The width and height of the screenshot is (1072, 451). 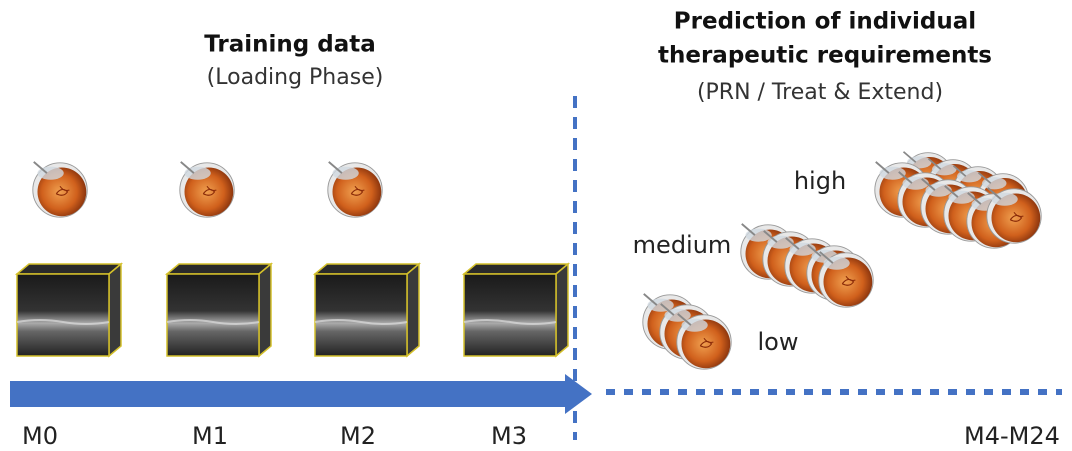 What do you see at coordinates (295, 77) in the screenshot?
I see `training-subtitle: (Loading Phase)` at bounding box center [295, 77].